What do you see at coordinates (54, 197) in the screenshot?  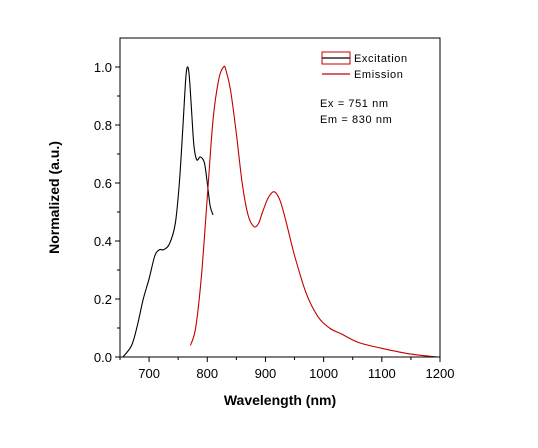 I see `y-axis-title: Normalized (a.u.)` at bounding box center [54, 197].